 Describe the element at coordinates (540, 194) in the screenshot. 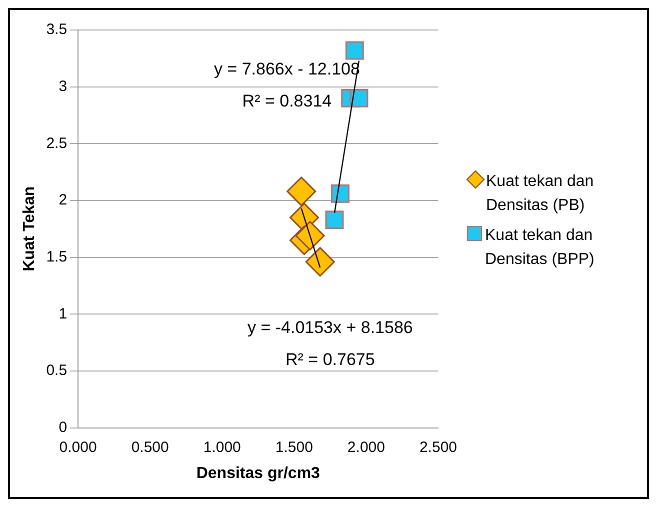

I see `legend-label: Kuat tekan dan Densitas (PB)` at that location.